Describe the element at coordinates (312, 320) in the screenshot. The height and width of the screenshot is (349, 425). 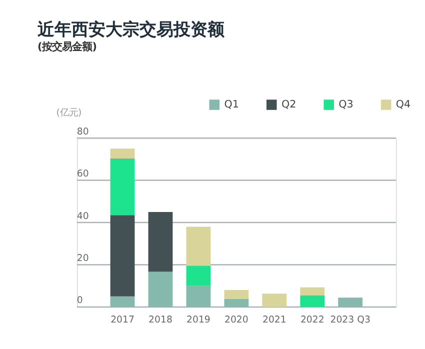
I see `x-tick-label: 2022` at that location.